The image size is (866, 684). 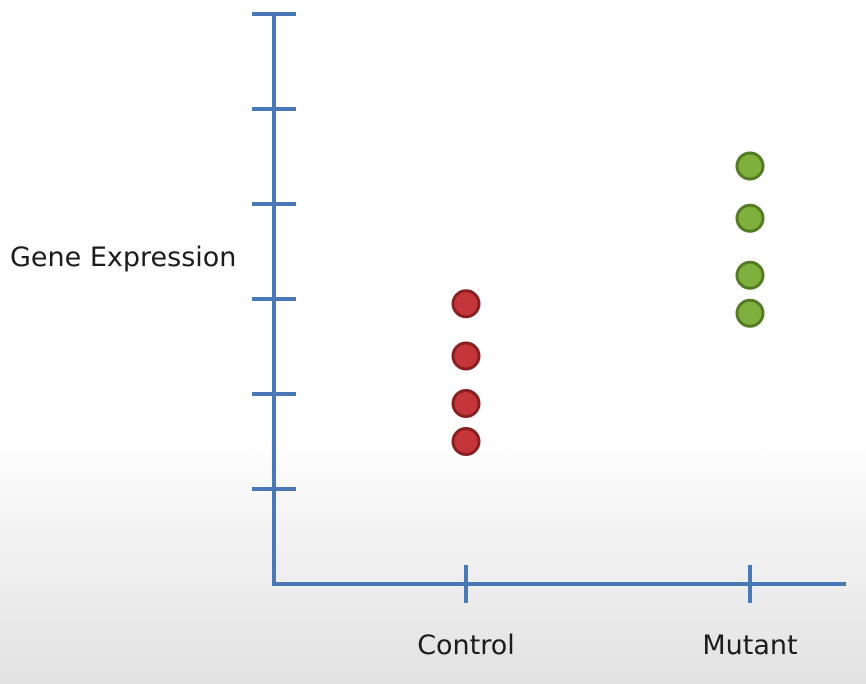 I want to click on y-ticks, so click(x=274, y=251).